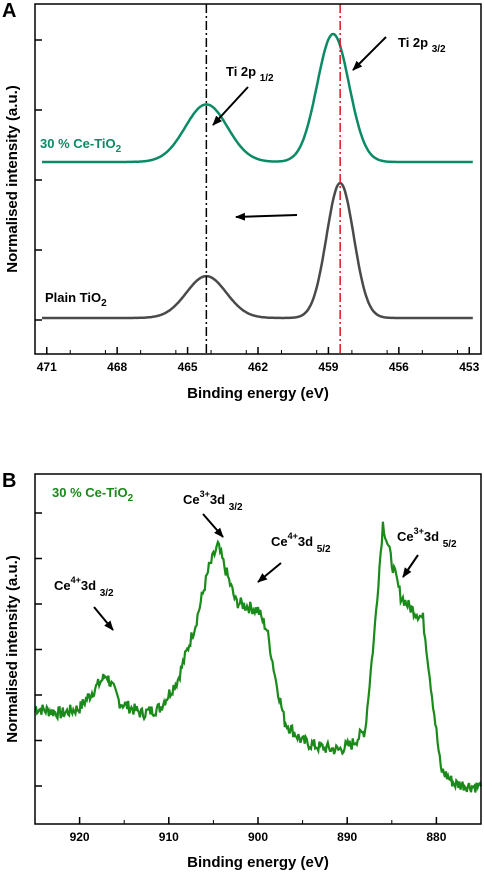 This screenshot has height=873, width=484. I want to click on panel-a-y-axis-title: Normalised intensity (a.u.), so click(12, 179).